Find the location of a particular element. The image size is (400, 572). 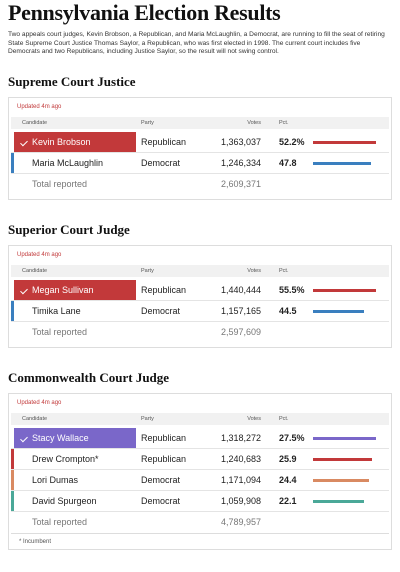

votes: 1,440,444 is located at coordinates (240, 290).